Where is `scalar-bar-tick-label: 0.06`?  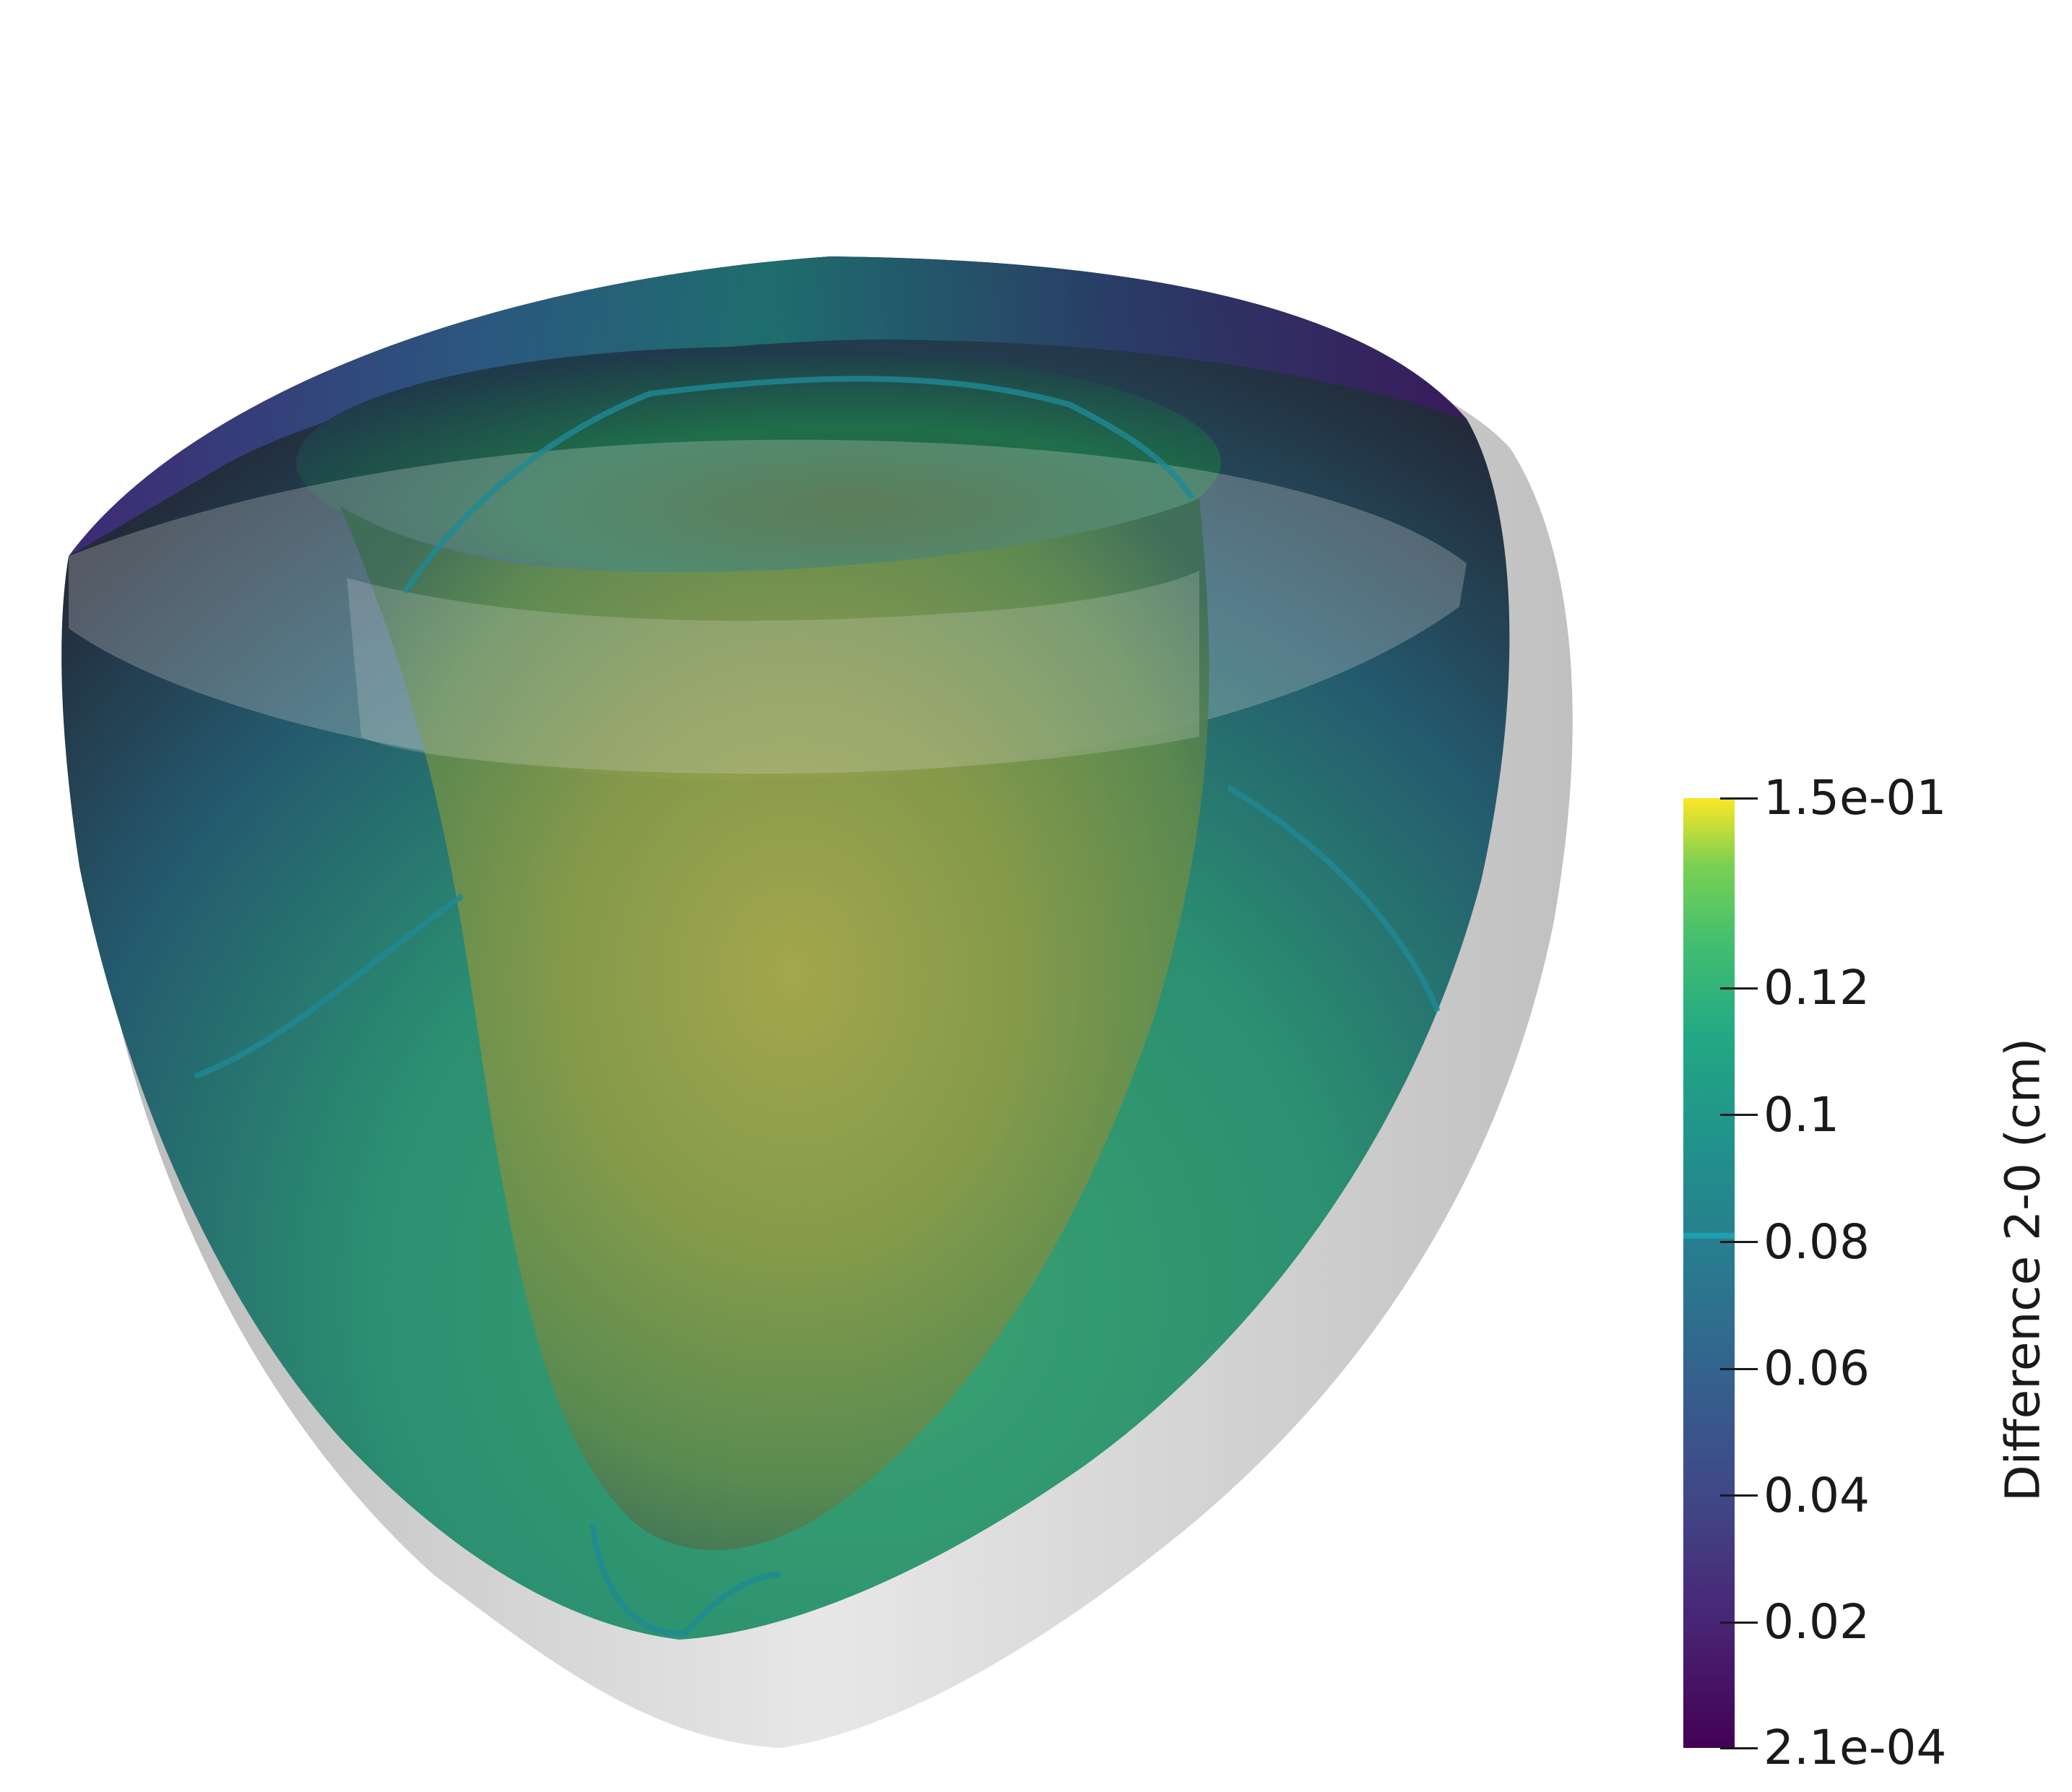 scalar-bar-tick-label: 0.06 is located at coordinates (1817, 1369).